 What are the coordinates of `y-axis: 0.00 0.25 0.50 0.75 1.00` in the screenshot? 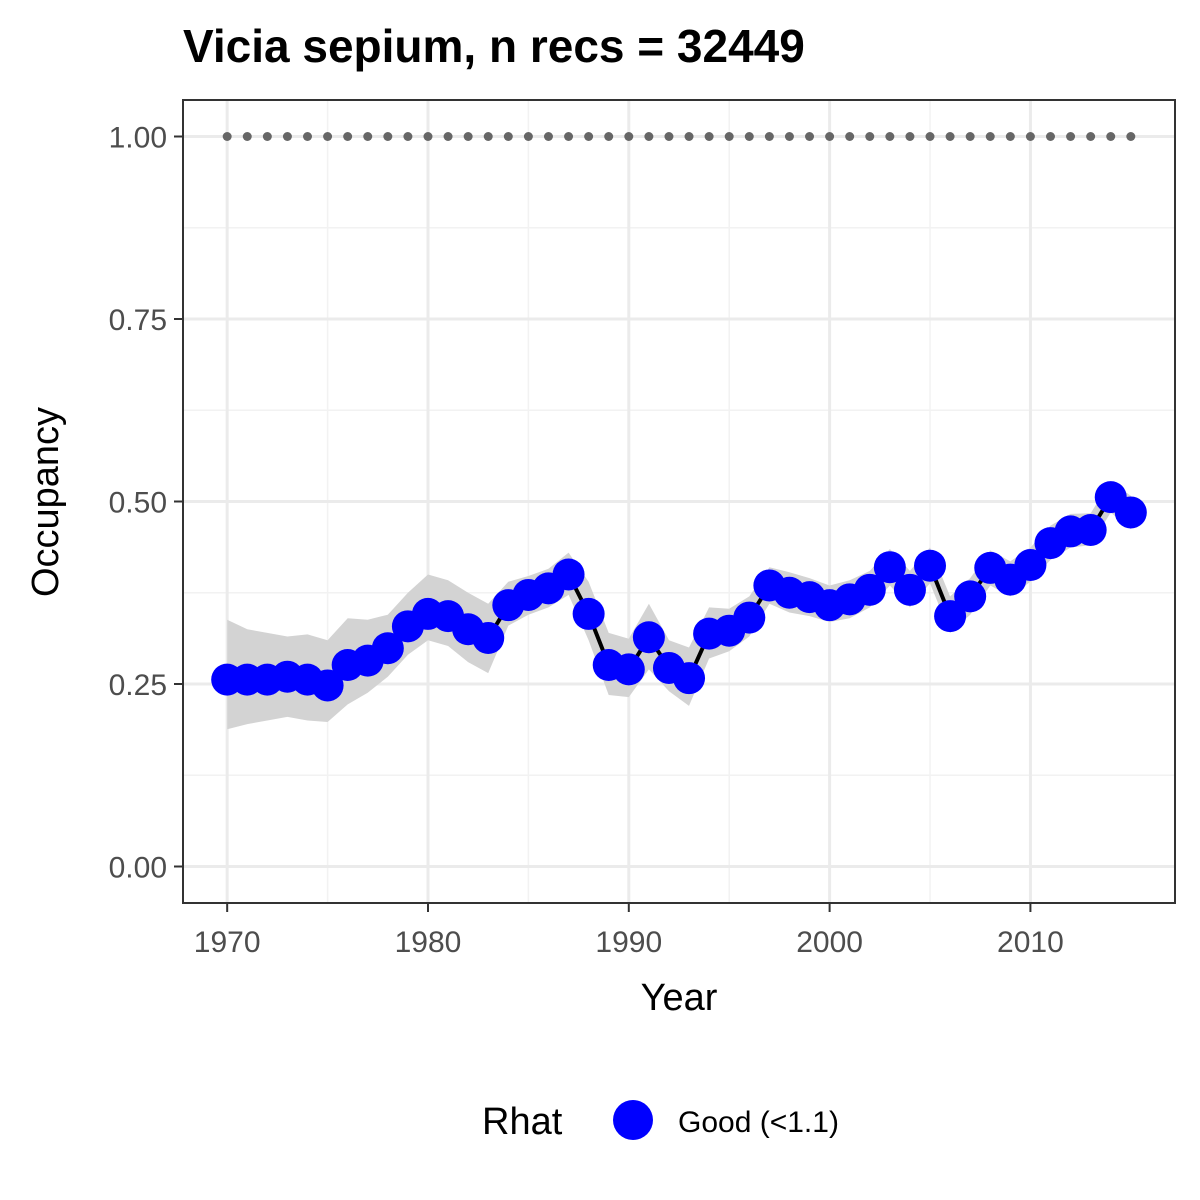 It's located at (146, 503).